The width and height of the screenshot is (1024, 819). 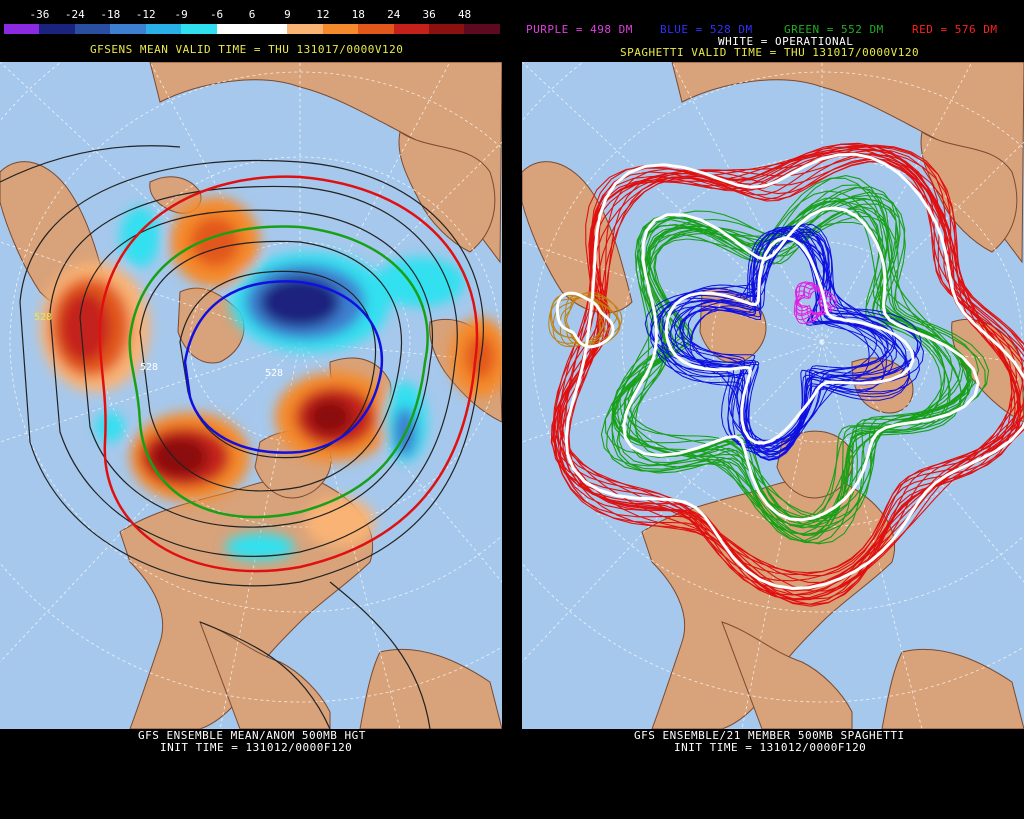 What do you see at coordinates (287, 14) in the screenshot?
I see `colorbar-tick-label: 9` at bounding box center [287, 14].